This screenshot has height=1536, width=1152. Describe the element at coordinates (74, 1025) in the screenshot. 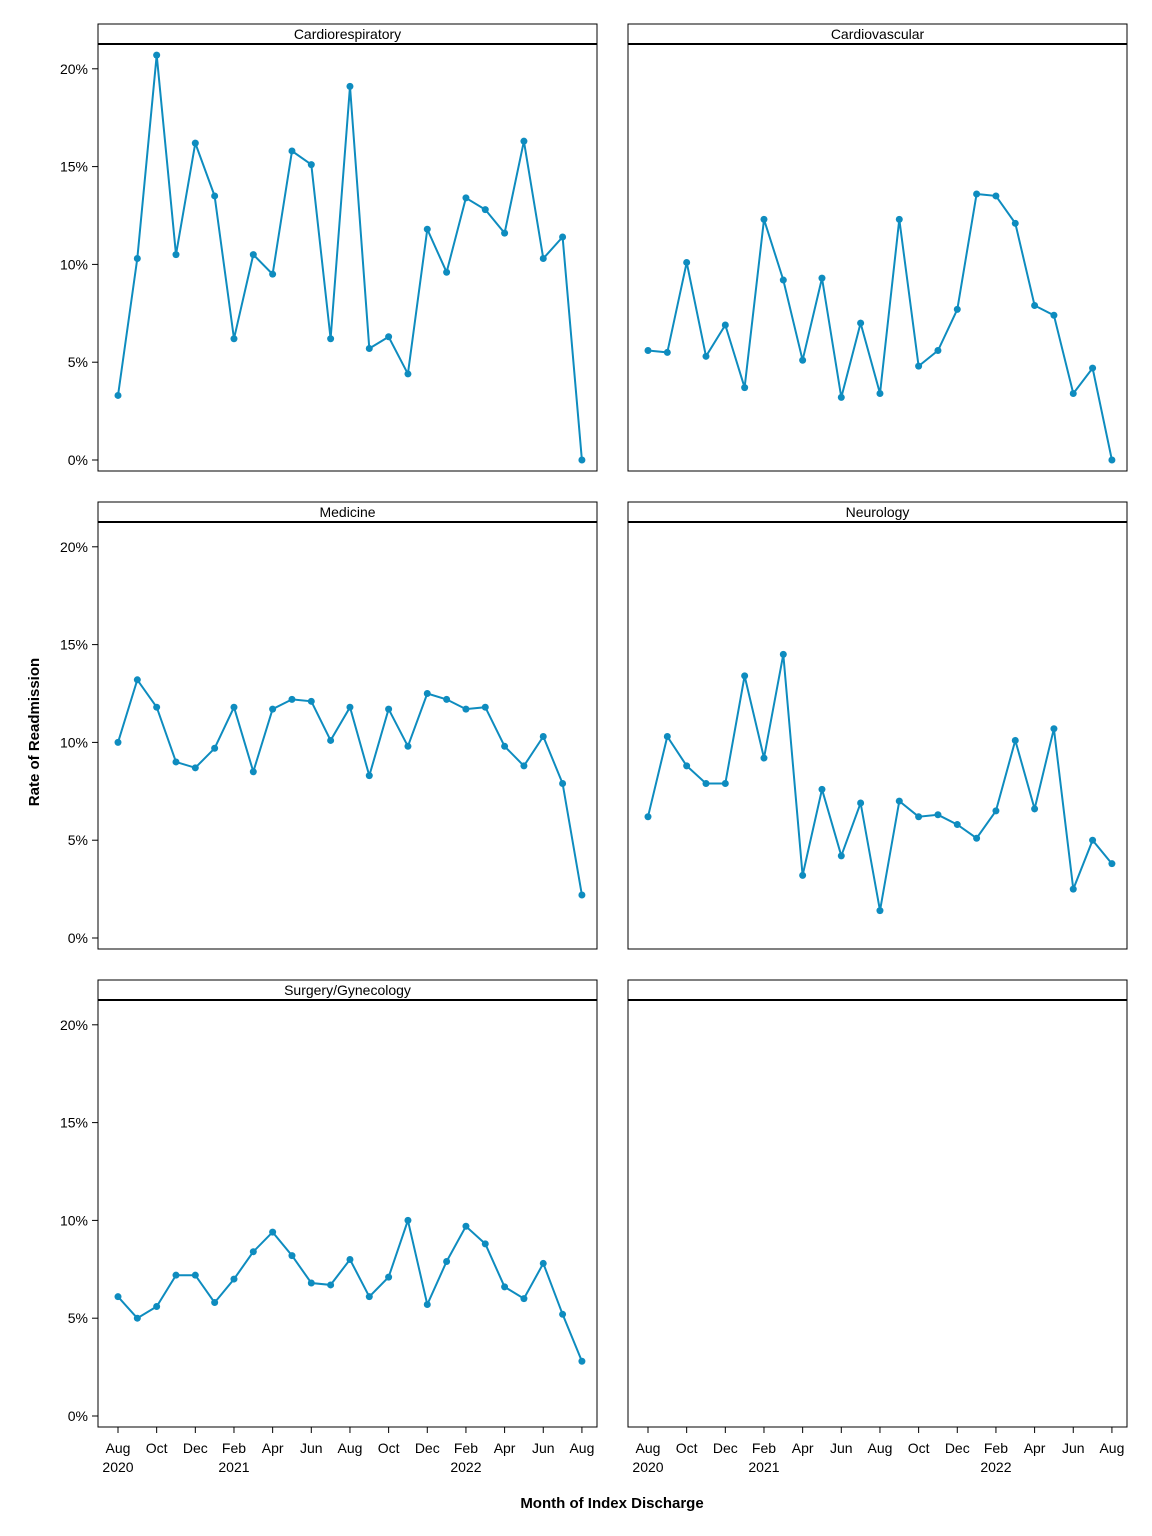

I see `y-tick-label: 20%` at that location.